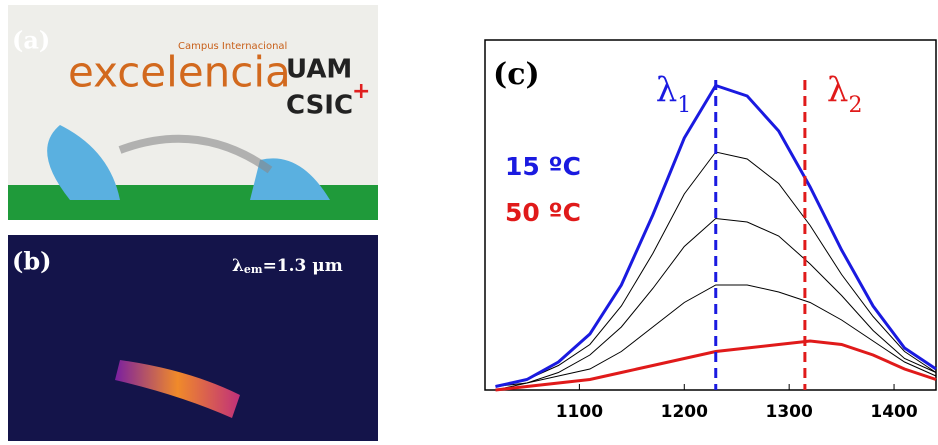 This screenshot has width=938, height=445. What do you see at coordinates (303, 266) in the screenshot?
I see `value: =1.3 μm` at bounding box center [303, 266].